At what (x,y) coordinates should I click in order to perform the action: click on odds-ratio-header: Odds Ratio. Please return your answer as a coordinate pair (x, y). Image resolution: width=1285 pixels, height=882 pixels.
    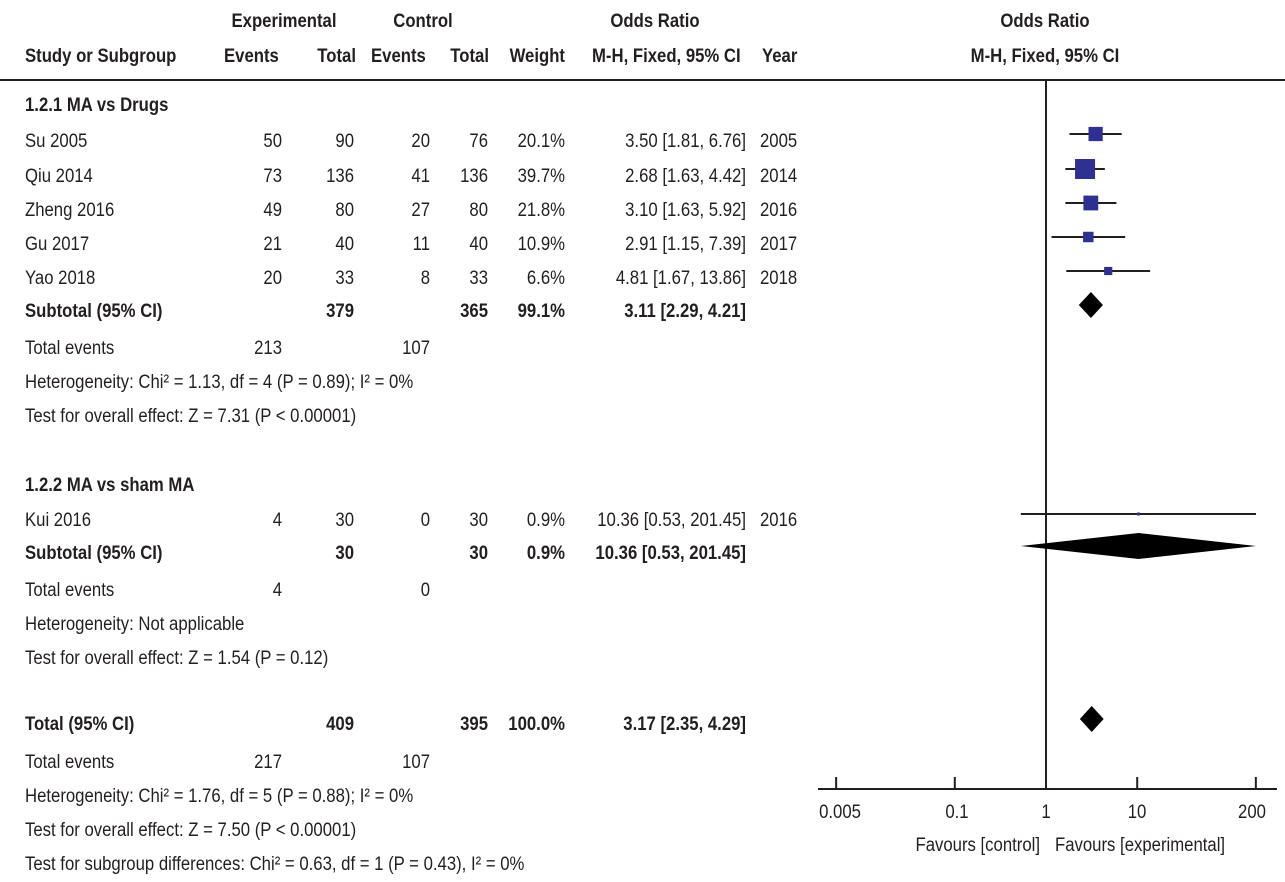
    Looking at the image, I should click on (655, 21).